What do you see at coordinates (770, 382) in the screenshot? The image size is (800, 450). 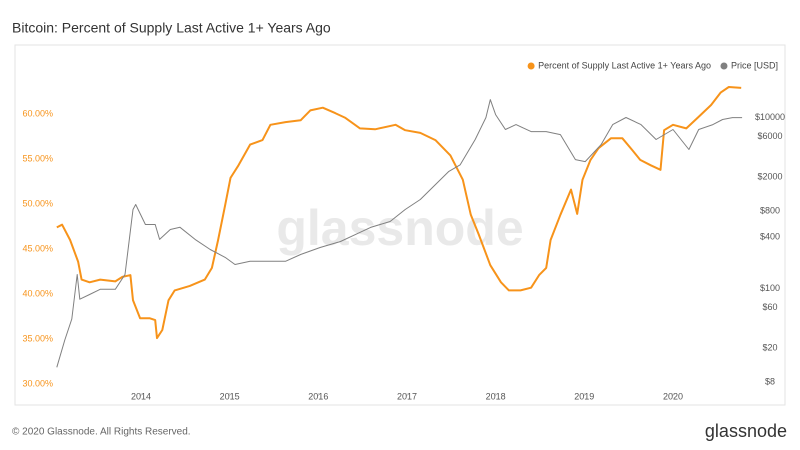 I see `y2-tick-label: $8` at bounding box center [770, 382].